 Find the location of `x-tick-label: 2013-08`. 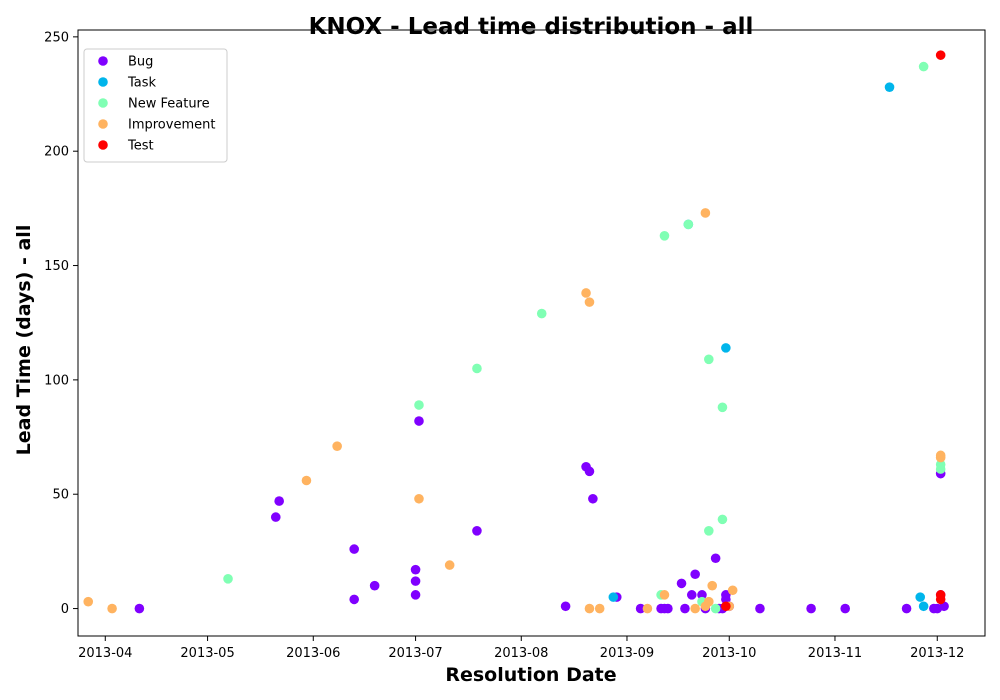

x-tick-label: 2013-08 is located at coordinates (521, 653).